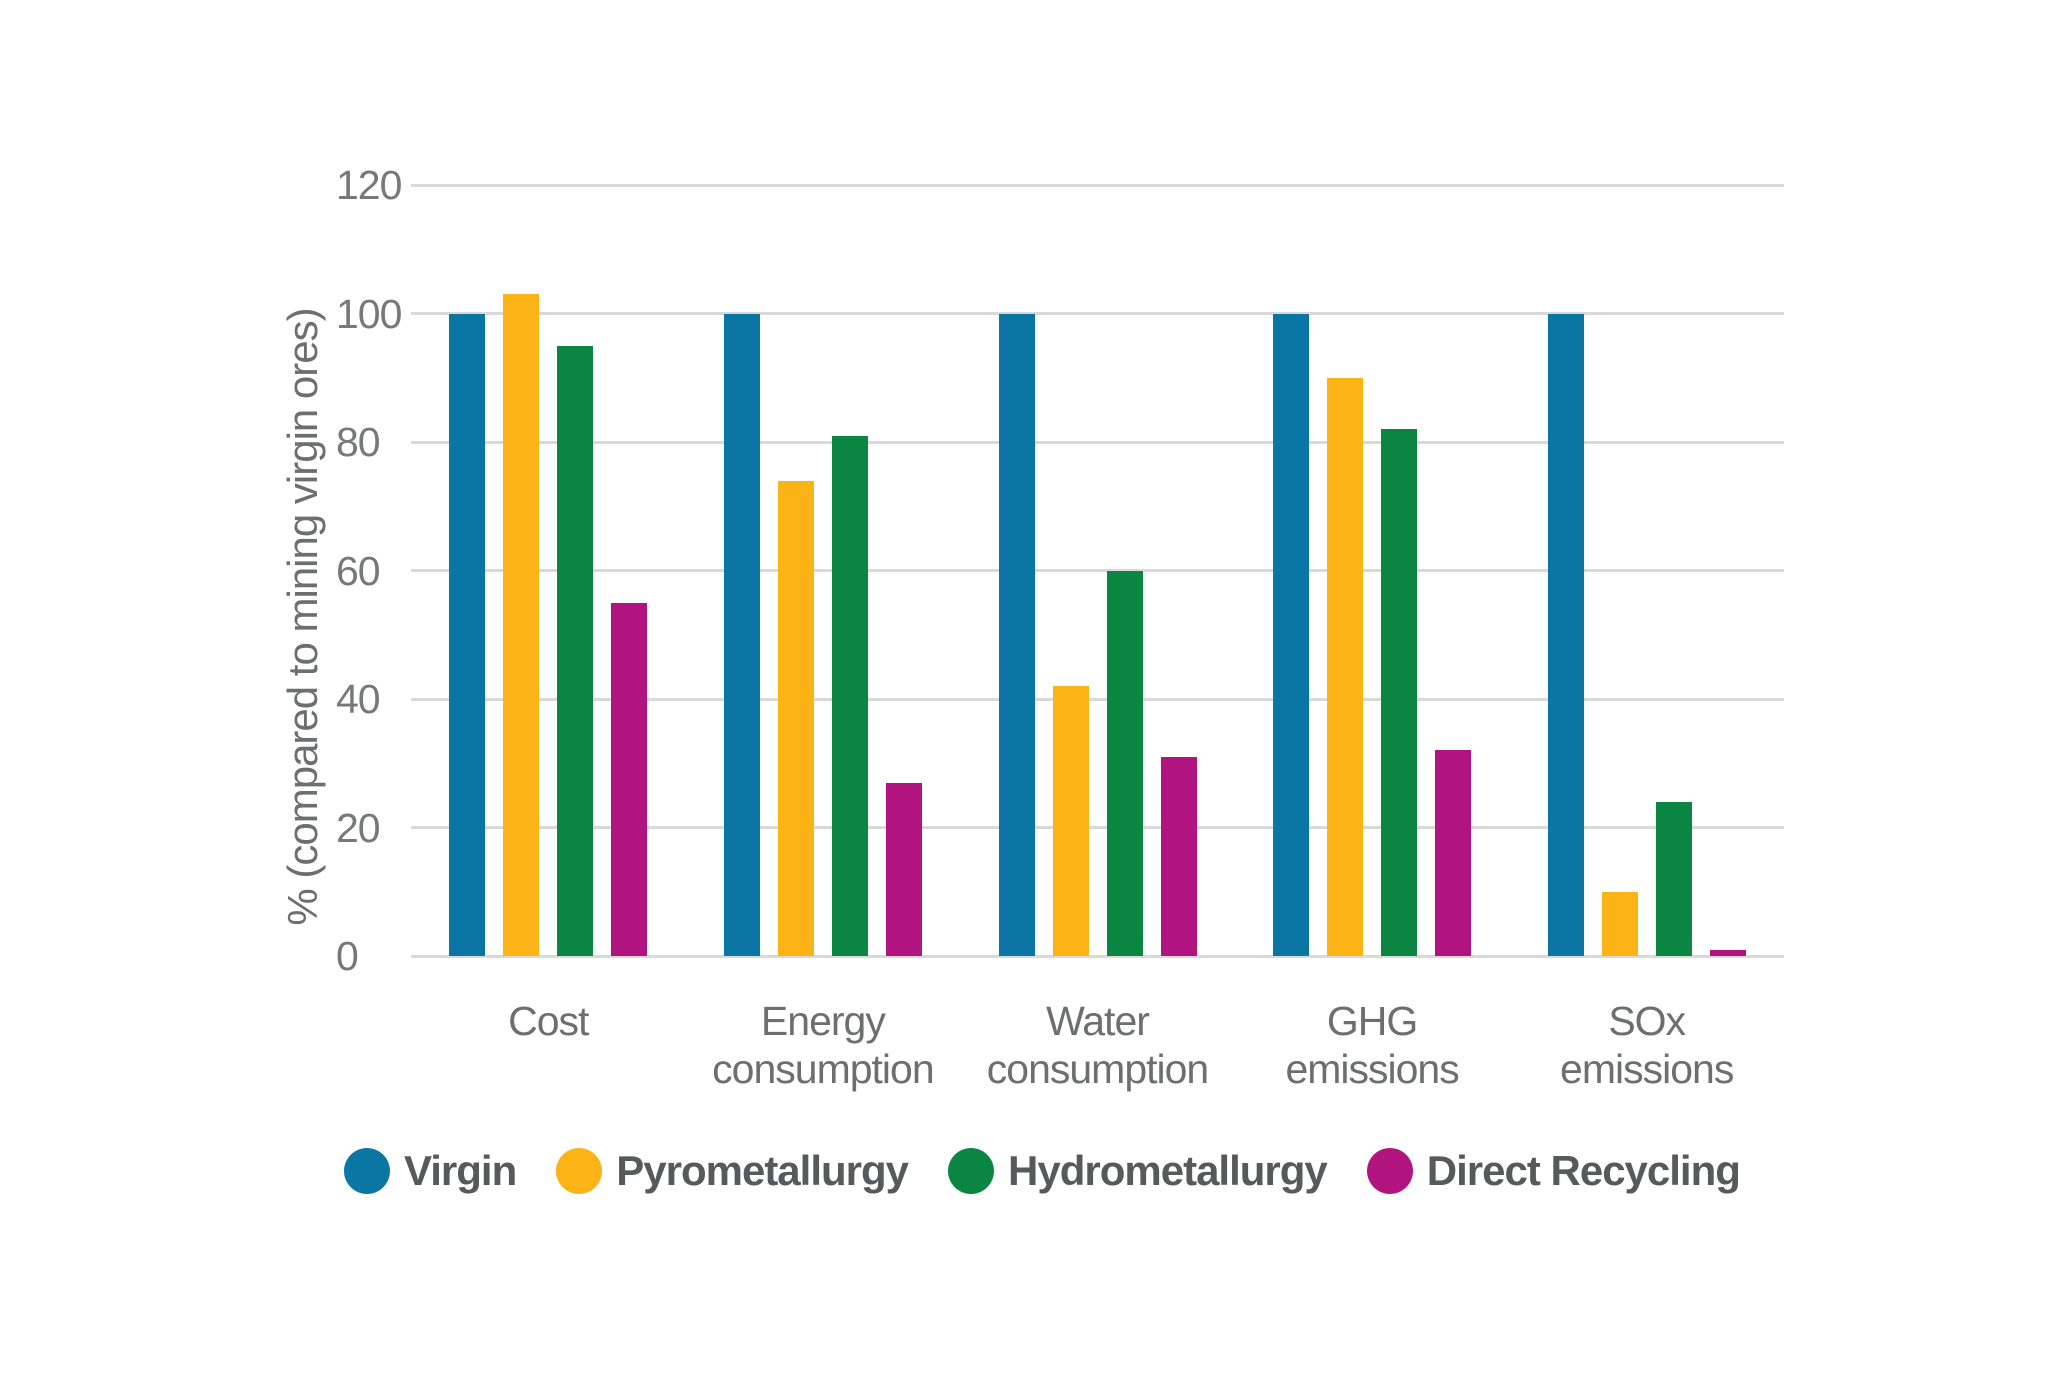  I want to click on bar-virgin-ghg-emissions, so click(1291, 634).